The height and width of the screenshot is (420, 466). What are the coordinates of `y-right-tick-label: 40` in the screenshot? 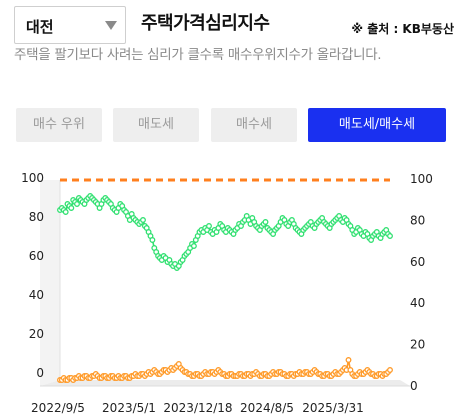 It's located at (417, 303).